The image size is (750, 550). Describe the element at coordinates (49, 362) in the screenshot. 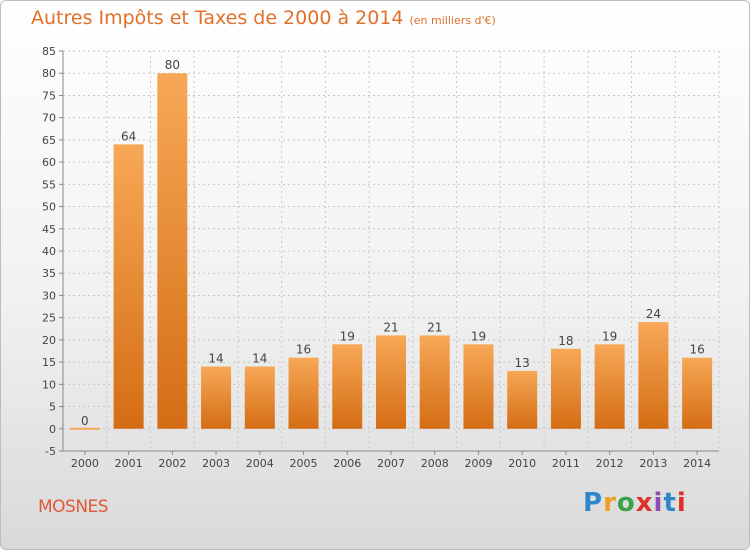

I see `y-tick-label: 15` at that location.